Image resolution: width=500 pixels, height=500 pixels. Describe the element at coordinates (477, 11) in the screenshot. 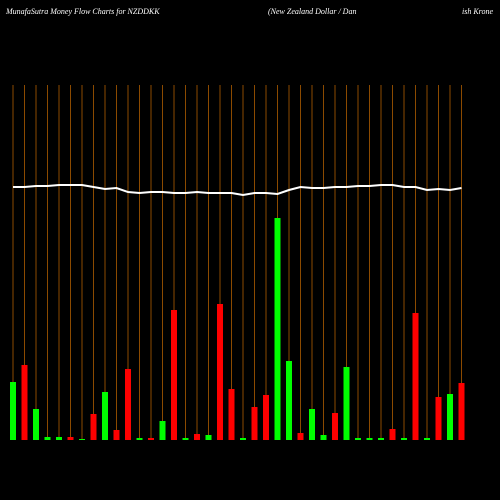

I see `chart-subtitle-tail: ish Krone` at that location.